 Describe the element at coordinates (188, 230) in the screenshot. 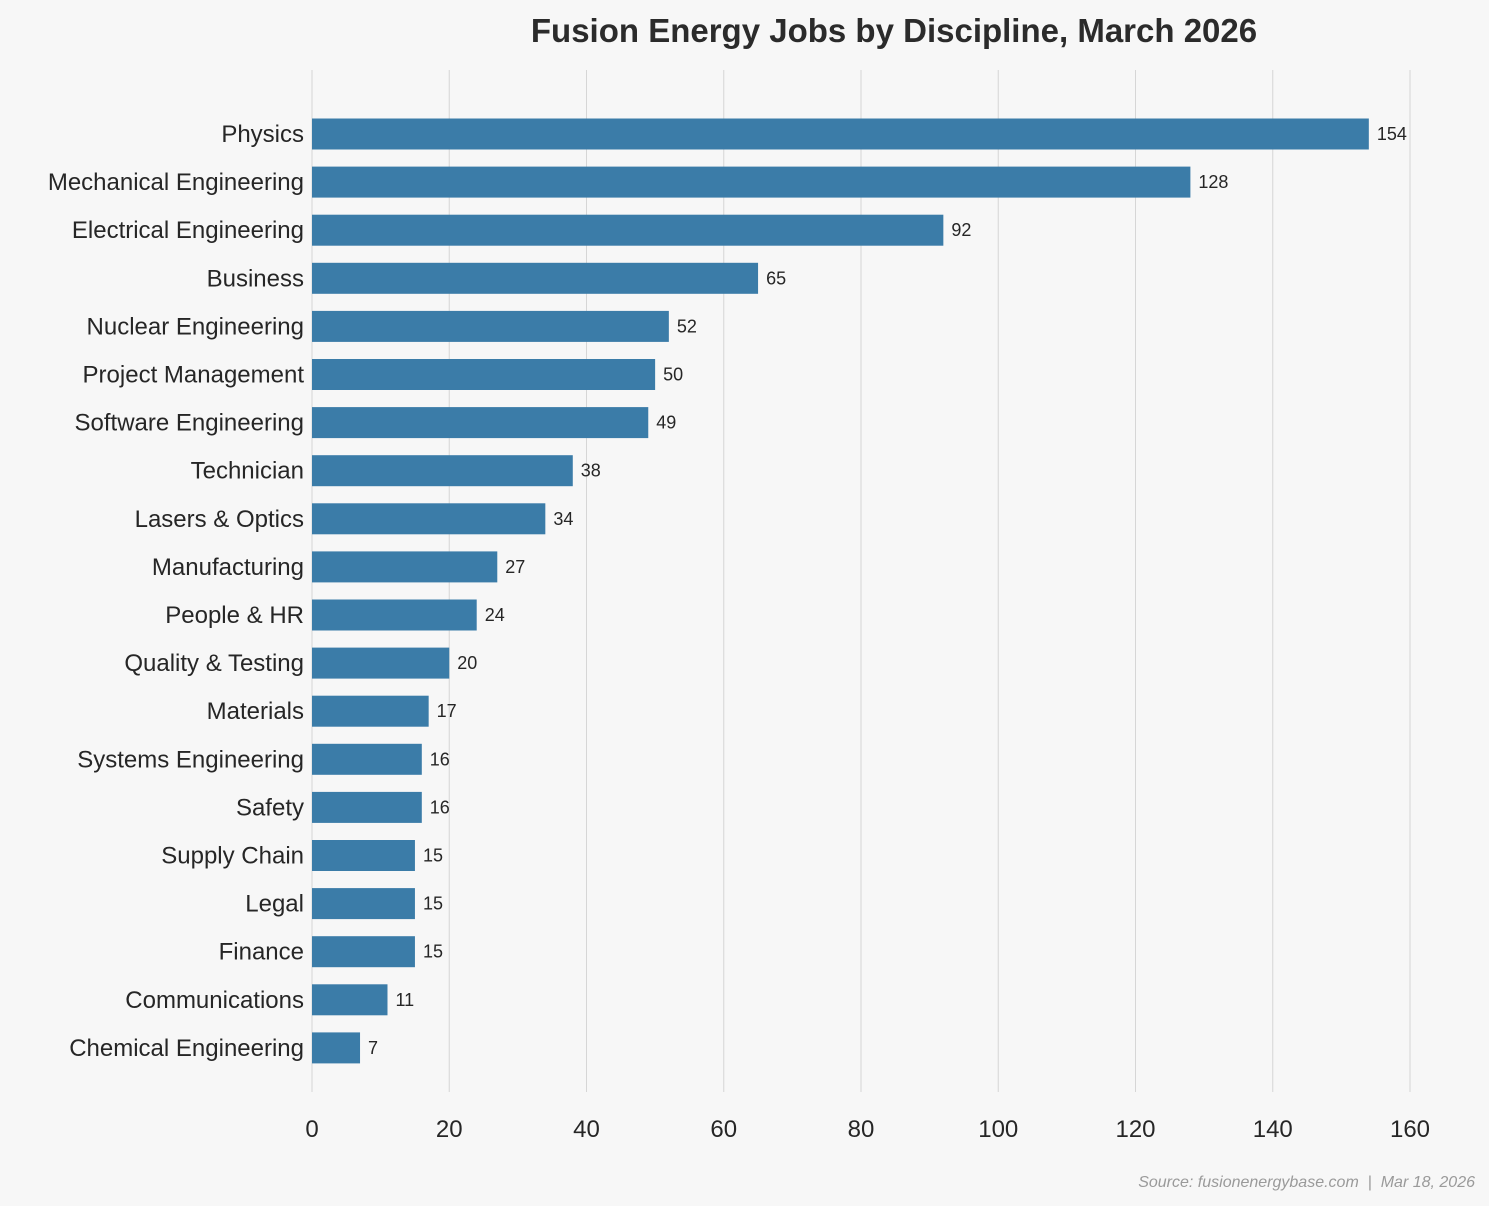

I see `category-label: Electrical Engineering` at that location.